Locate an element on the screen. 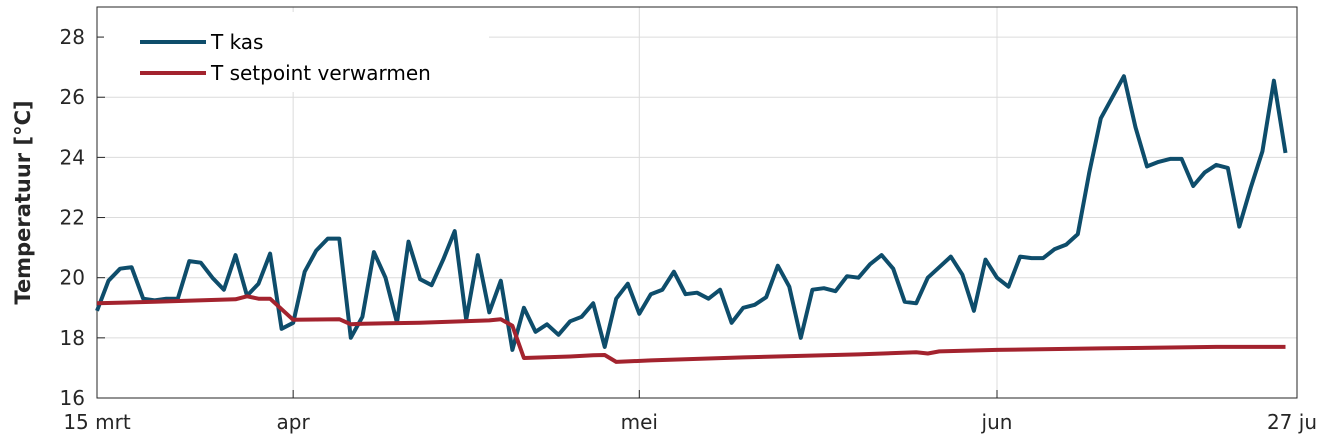 This screenshot has width=1320, height=441. y-tick-label: 26 is located at coordinates (72, 97).